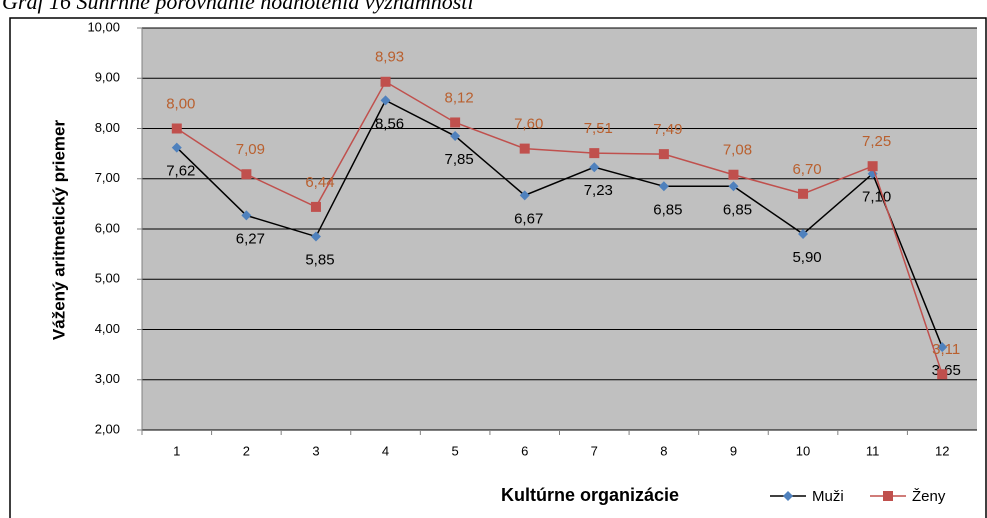  What do you see at coordinates (58, 230) in the screenshot?
I see `y-axis-label: Vážený aritmetický priemer` at bounding box center [58, 230].